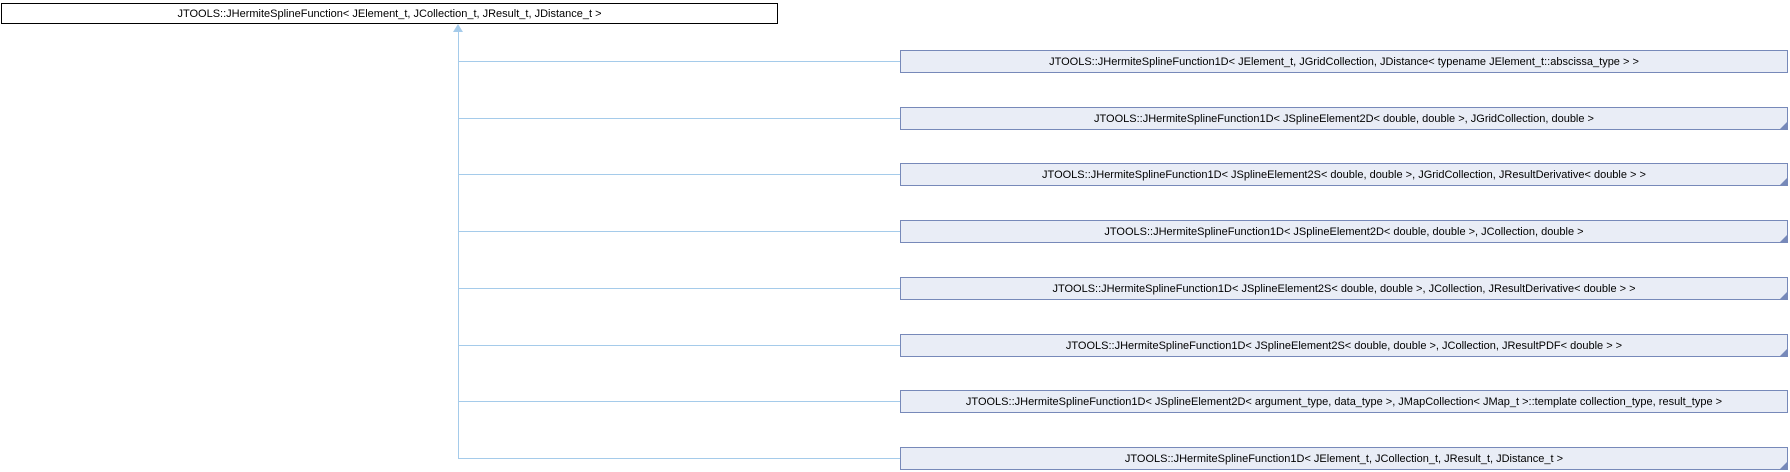 The height and width of the screenshot is (472, 1790). I want to click on inheritance-trunk-line, so click(458, 245).